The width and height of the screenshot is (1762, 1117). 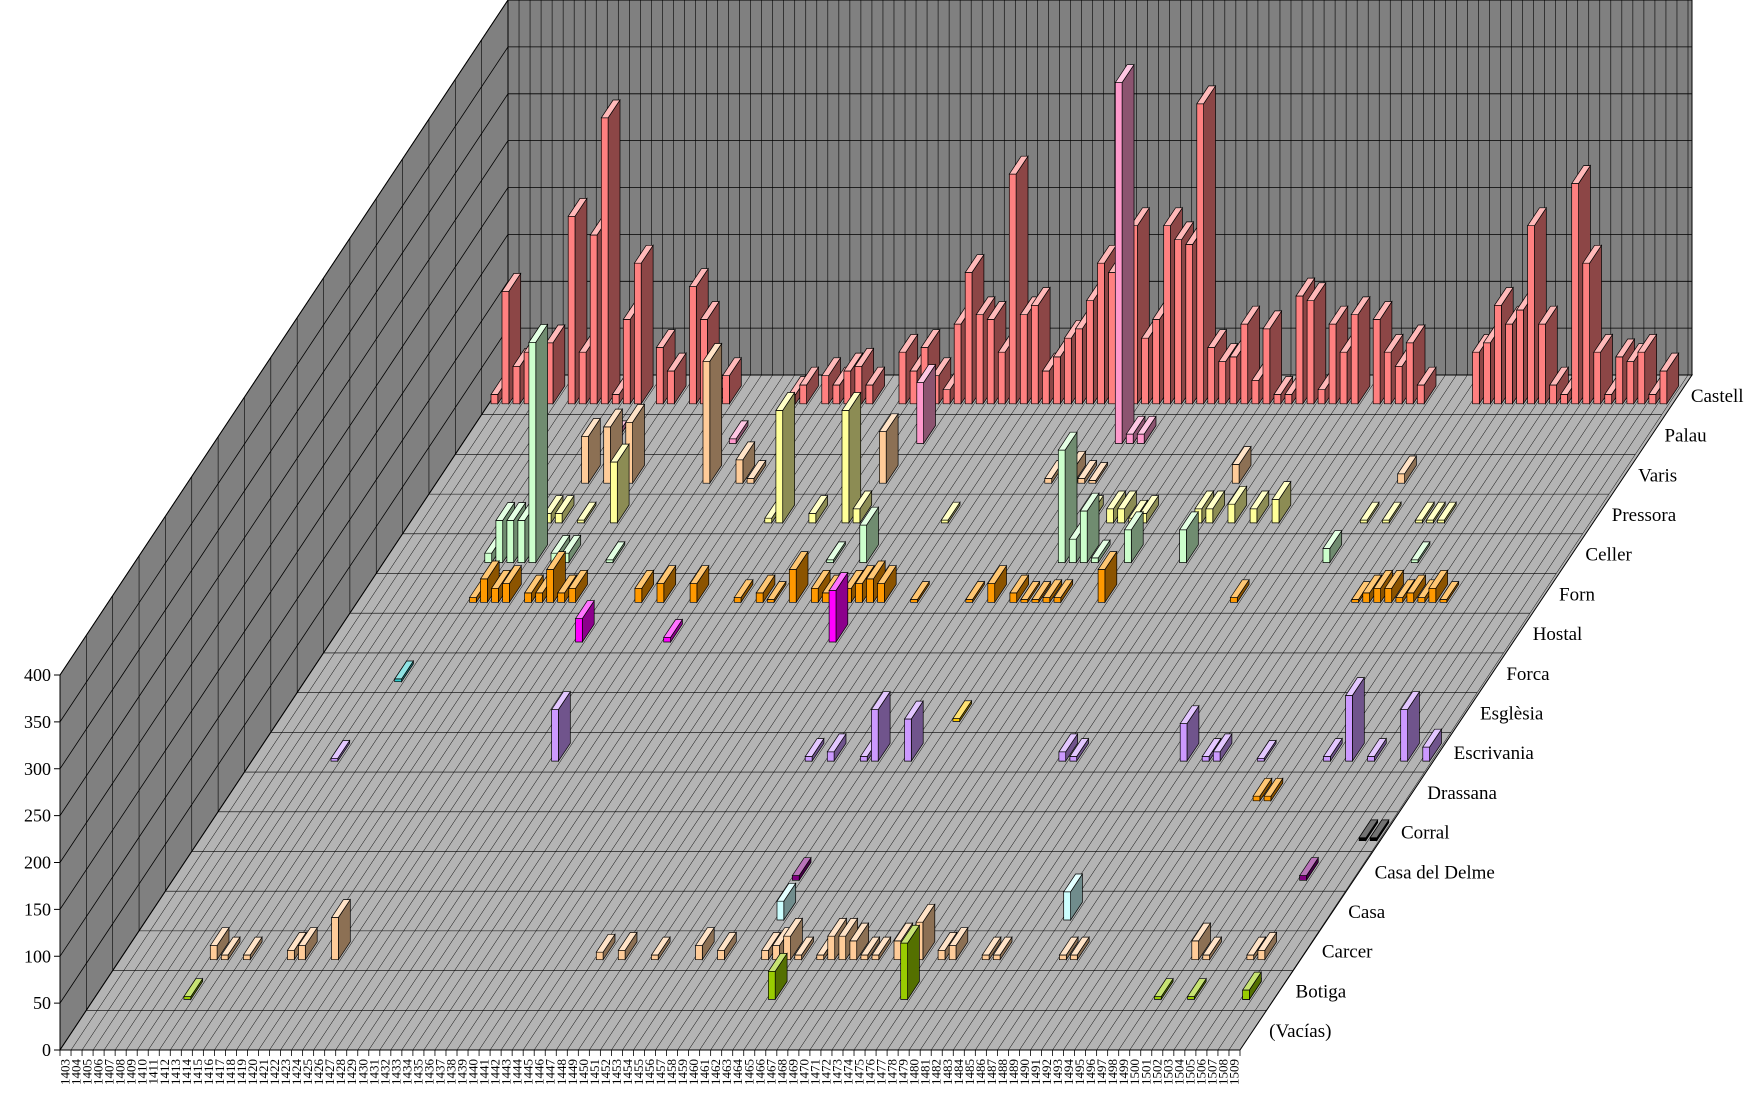 What do you see at coordinates (98, 1072) in the screenshot?
I see `x-tick-label: 1406` at bounding box center [98, 1072].